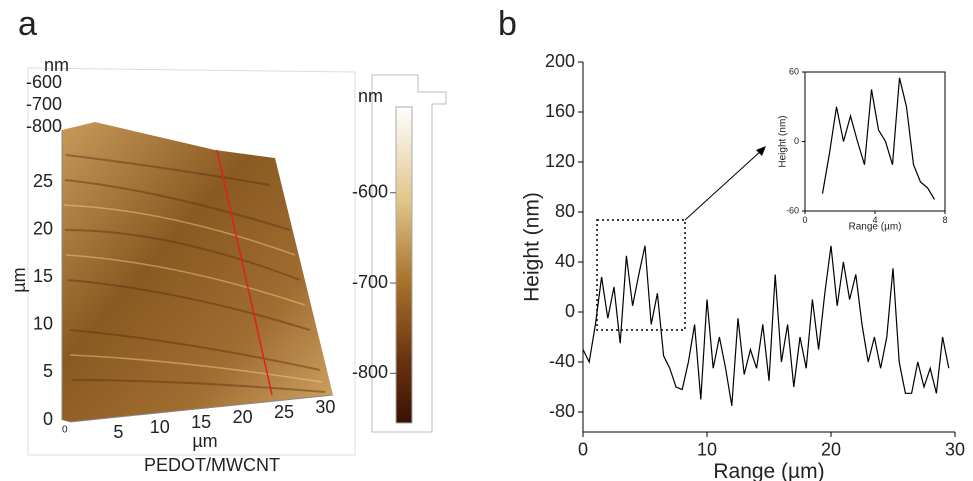  I want to click on colorbar-unit: nm, so click(370, 96).